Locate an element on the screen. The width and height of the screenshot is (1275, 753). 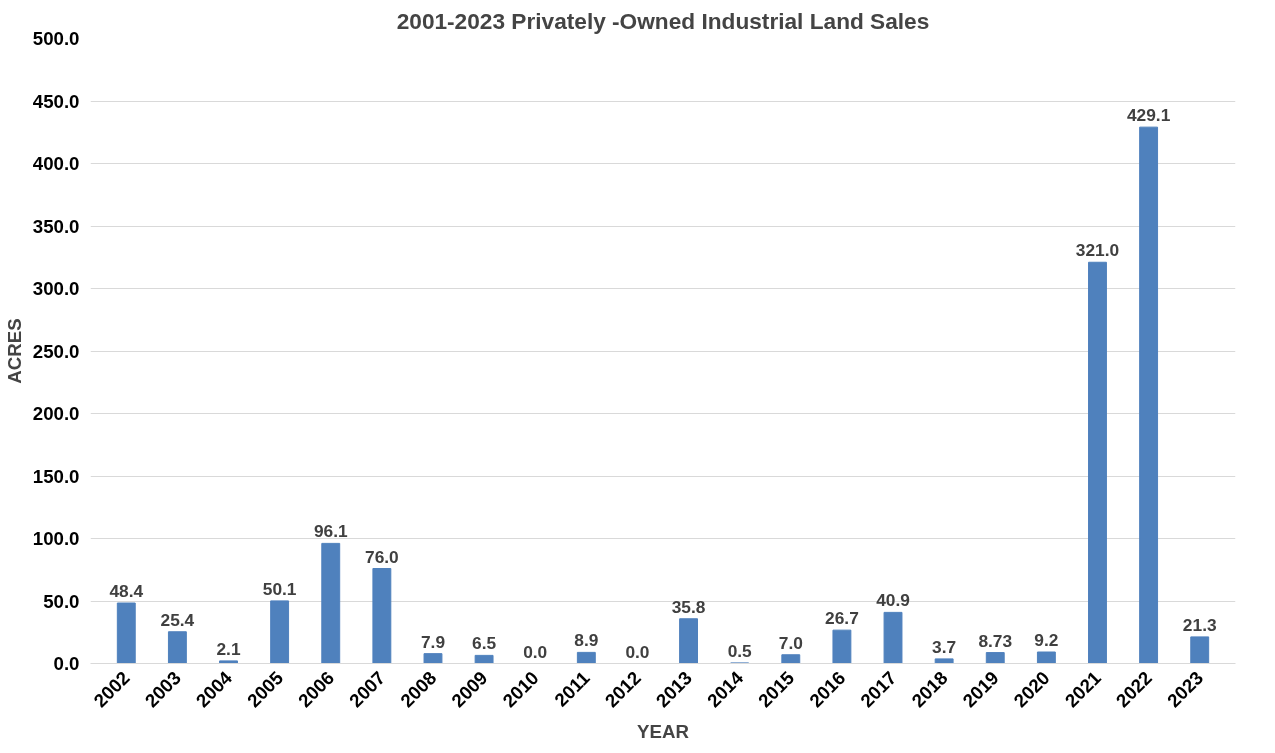
x-axis-title: YEAR is located at coordinates (663, 732).